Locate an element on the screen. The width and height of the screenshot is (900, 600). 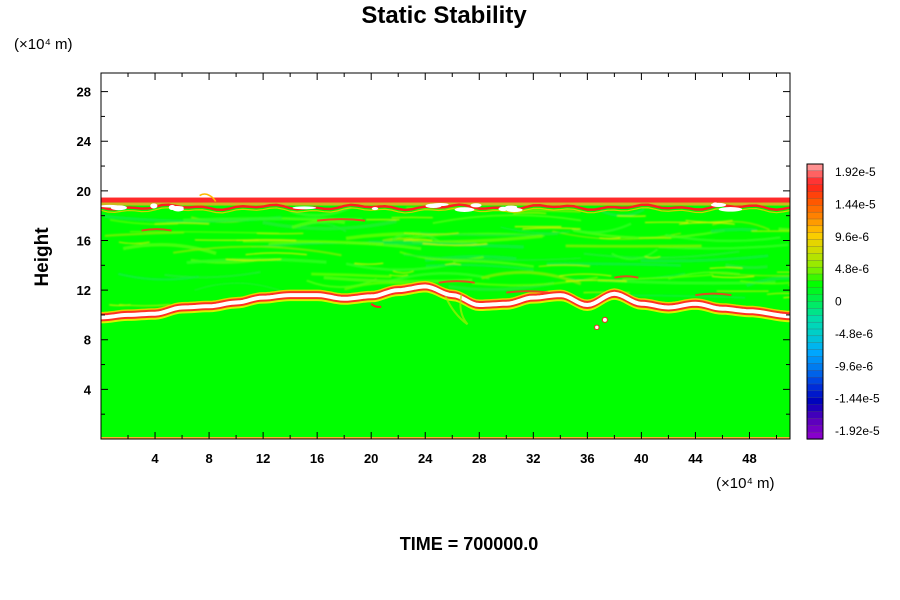
chart-title: Static Stability is located at coordinates (444, 15).